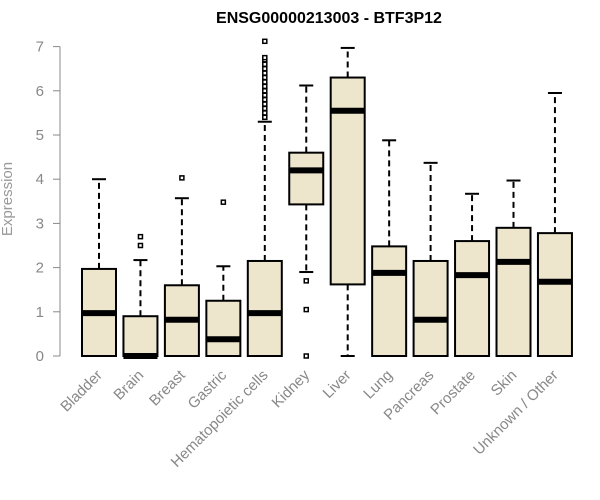  I want to click on y-tick-label: 0, so click(40, 356).